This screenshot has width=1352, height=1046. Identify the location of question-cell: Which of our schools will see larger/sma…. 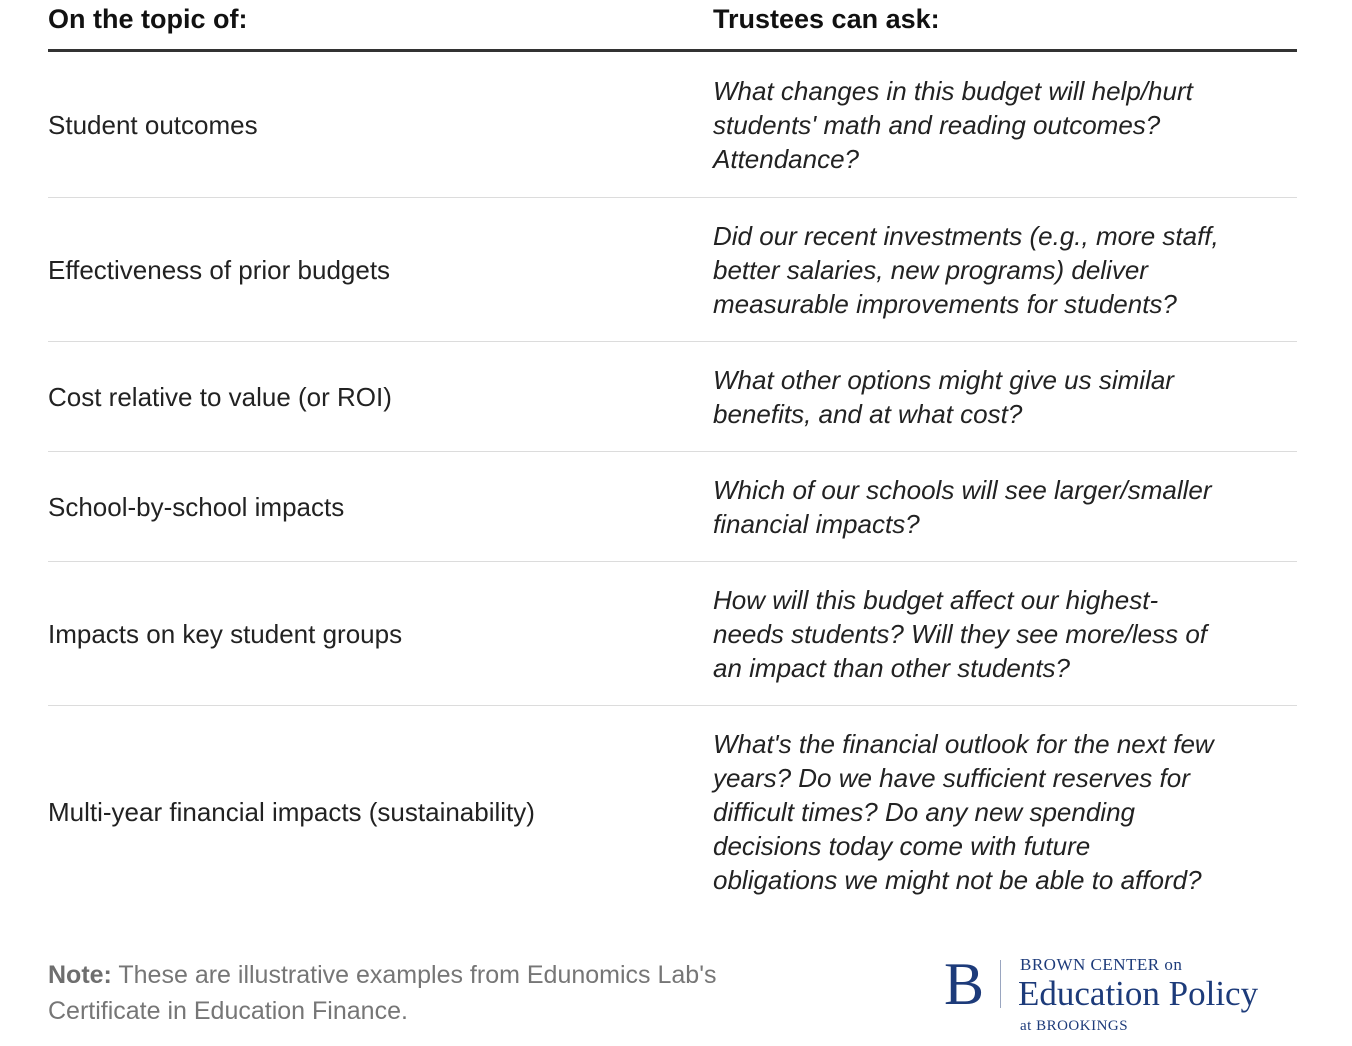
(1005, 507).